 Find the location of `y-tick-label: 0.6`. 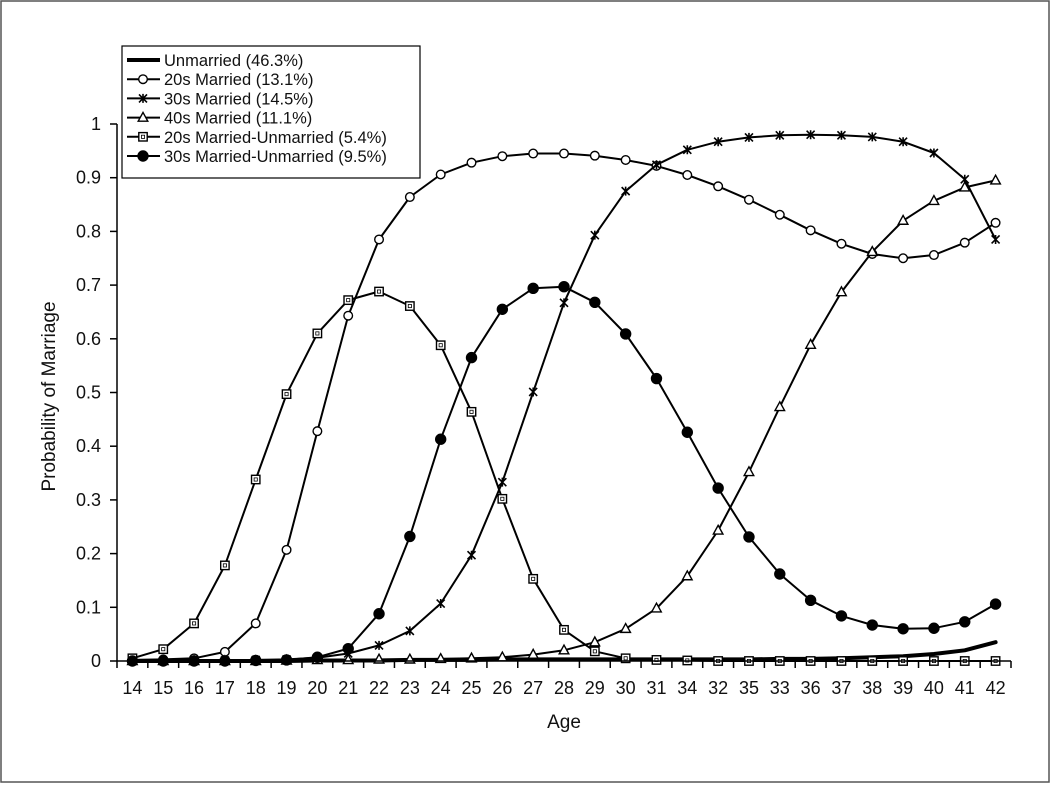

y-tick-label: 0.6 is located at coordinates (88, 339).